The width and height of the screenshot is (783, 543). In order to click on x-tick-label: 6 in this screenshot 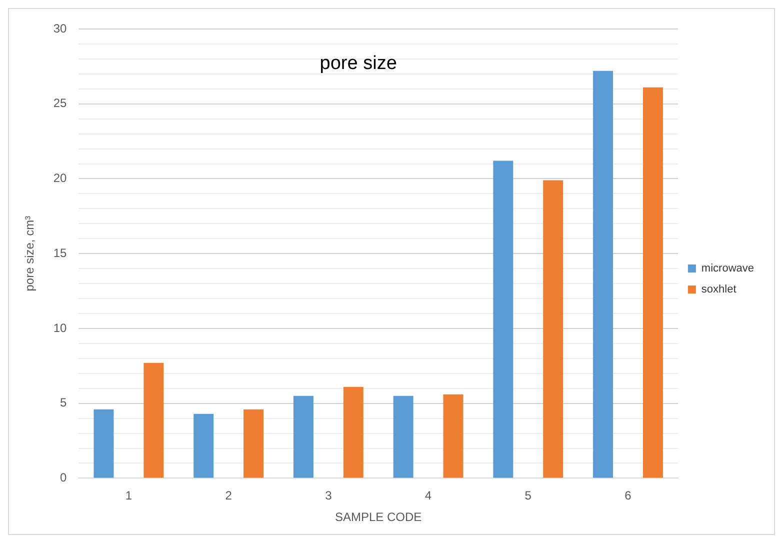, I will do `click(628, 495)`.